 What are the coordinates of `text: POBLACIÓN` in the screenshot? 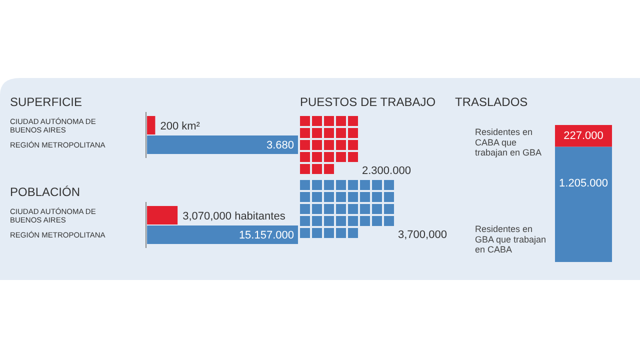 It's located at (45, 192).